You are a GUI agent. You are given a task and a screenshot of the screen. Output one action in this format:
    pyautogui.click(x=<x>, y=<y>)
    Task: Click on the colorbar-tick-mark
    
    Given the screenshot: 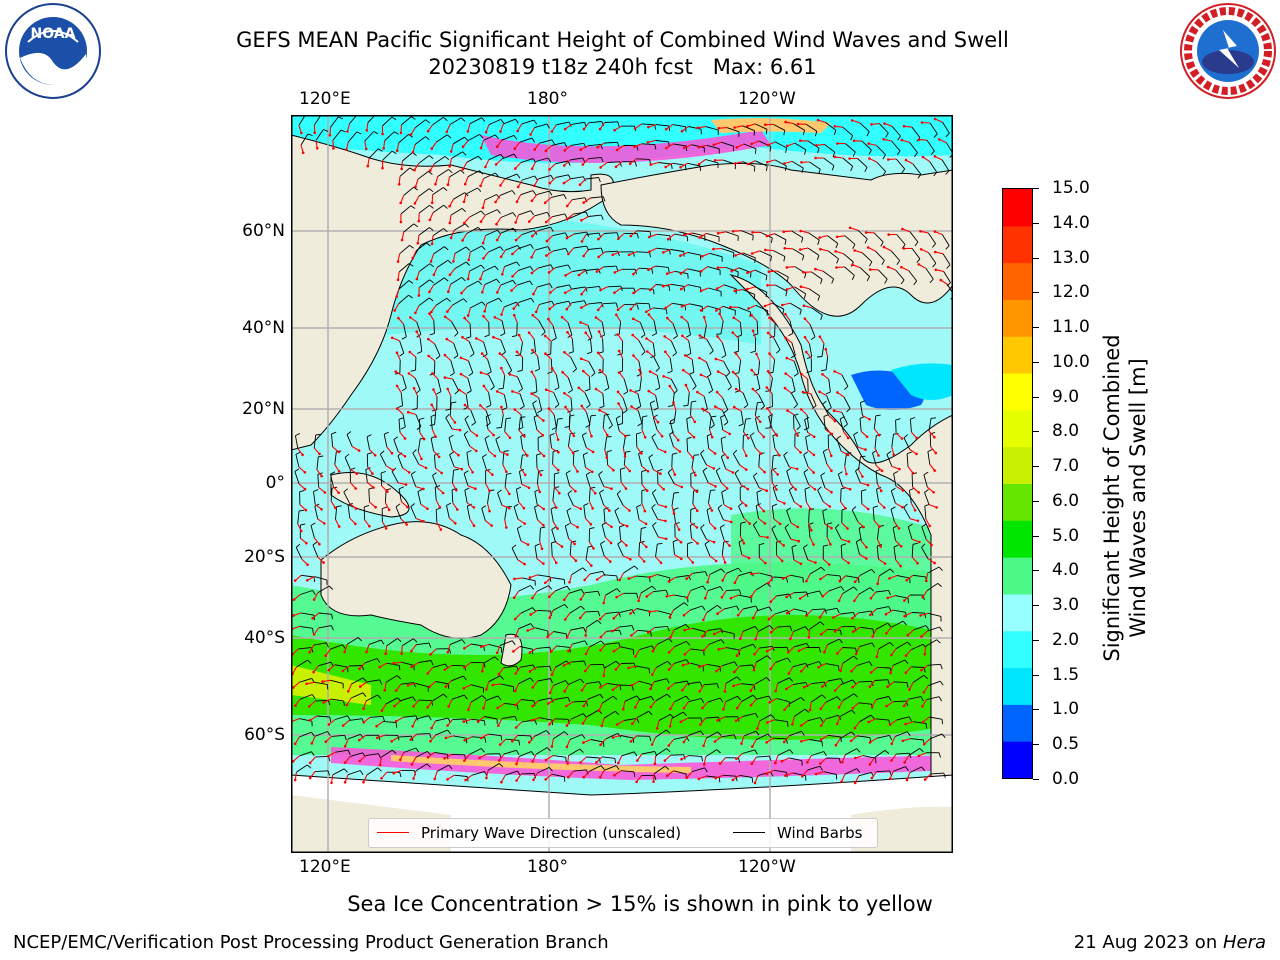 What is the action you would take?
    pyautogui.click(x=1036, y=779)
    